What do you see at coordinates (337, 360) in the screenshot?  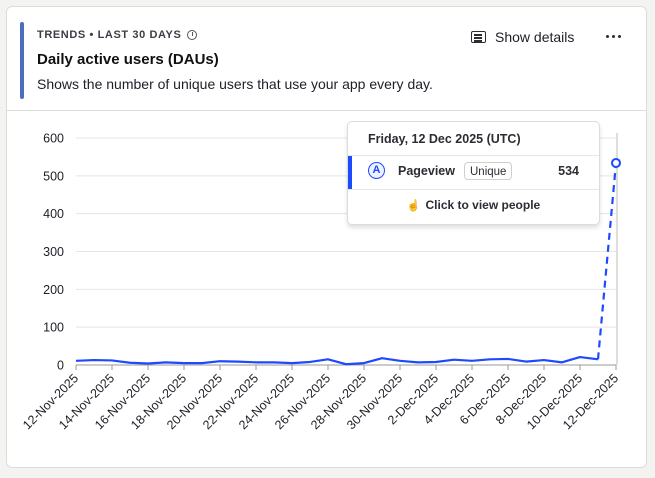 I see `series-line` at bounding box center [337, 360].